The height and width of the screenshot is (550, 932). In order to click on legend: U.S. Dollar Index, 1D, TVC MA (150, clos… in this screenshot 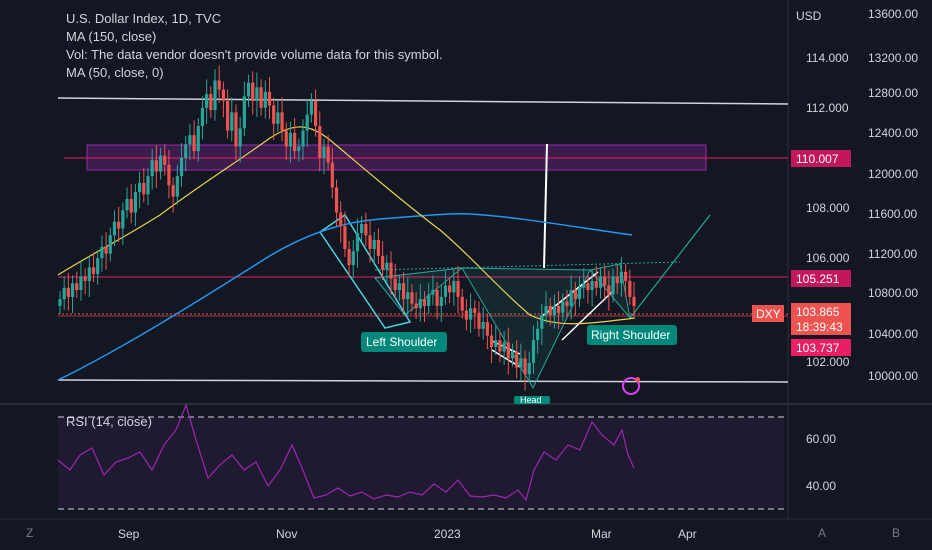, I will do `click(254, 46)`.